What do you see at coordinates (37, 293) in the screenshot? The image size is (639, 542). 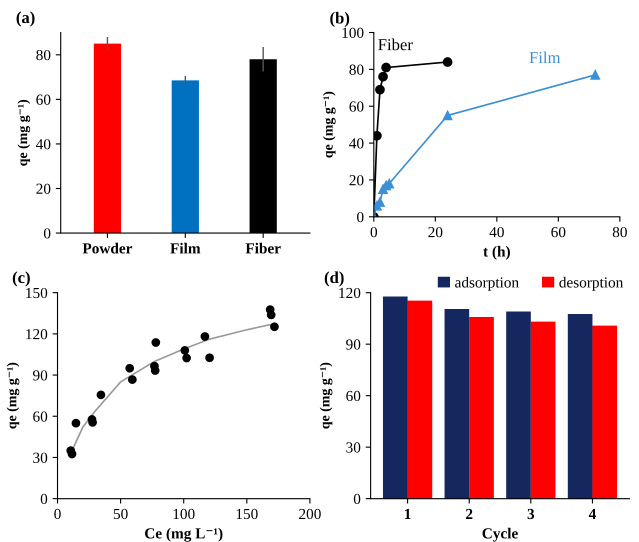 I see `y-tick-label: 150` at bounding box center [37, 293].